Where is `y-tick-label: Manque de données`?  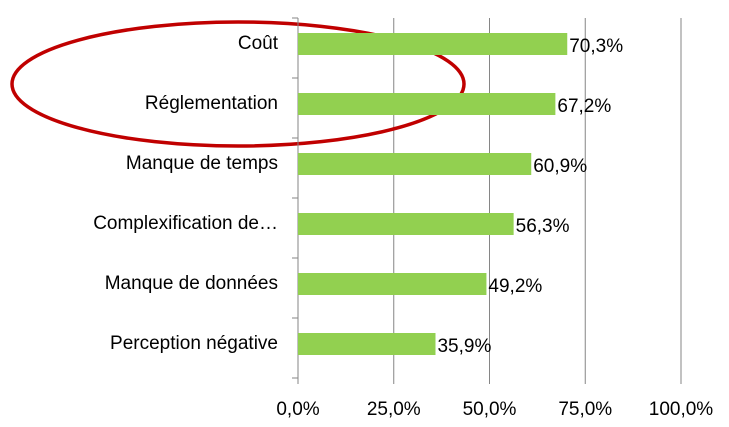
y-tick-label: Manque de données is located at coordinates (191, 283).